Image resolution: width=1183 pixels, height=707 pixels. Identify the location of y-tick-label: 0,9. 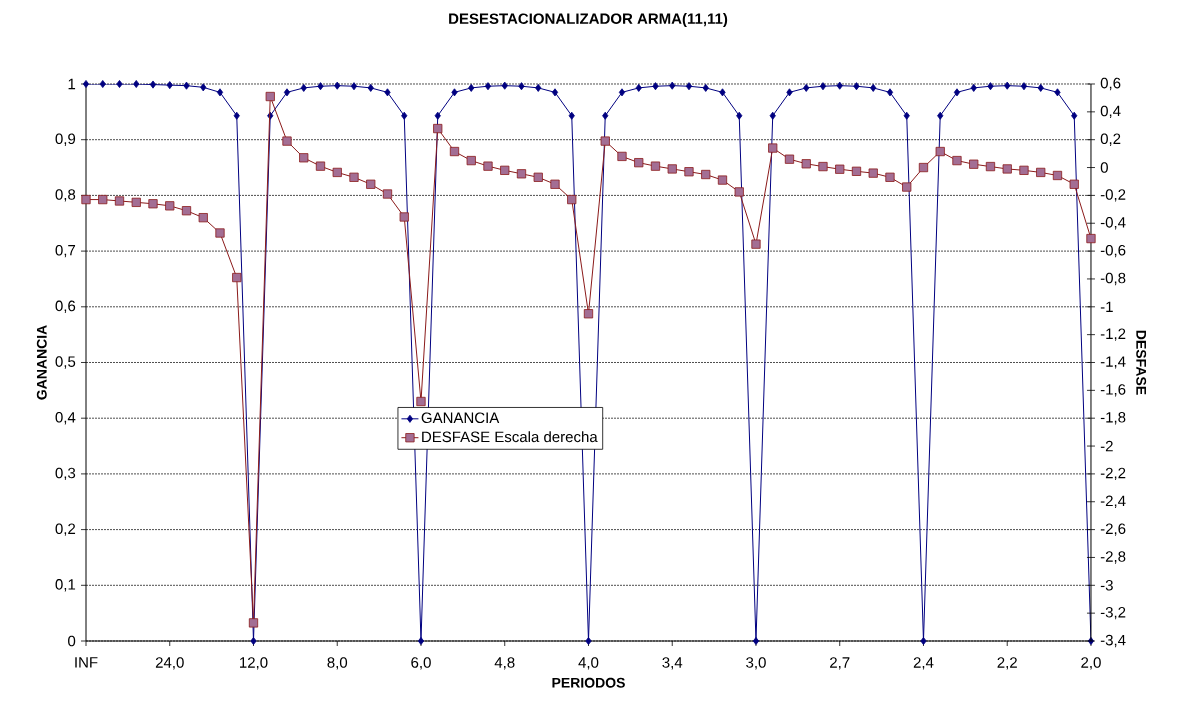
(65, 139).